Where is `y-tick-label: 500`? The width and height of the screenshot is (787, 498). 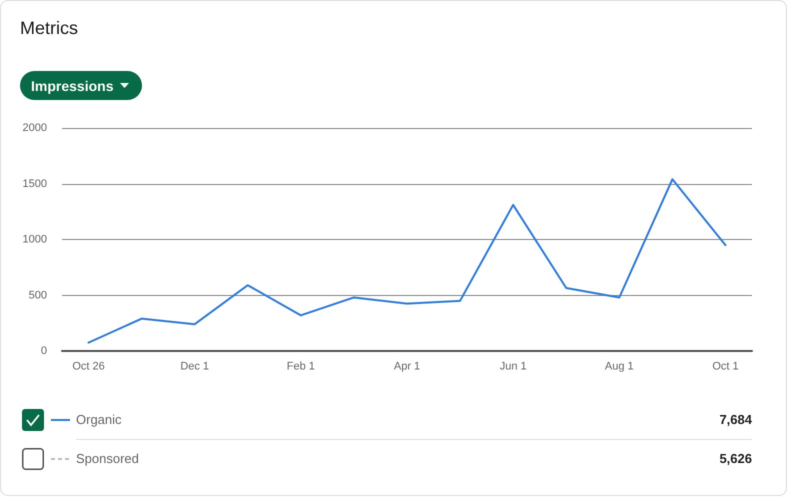 y-tick-label: 500 is located at coordinates (37, 295).